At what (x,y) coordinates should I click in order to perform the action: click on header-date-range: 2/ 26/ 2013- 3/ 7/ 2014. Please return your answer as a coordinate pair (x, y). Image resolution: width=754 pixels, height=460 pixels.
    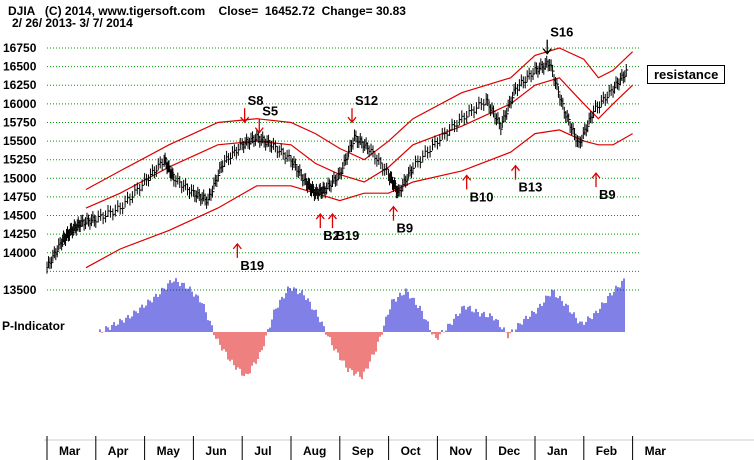
    Looking at the image, I should click on (72, 23).